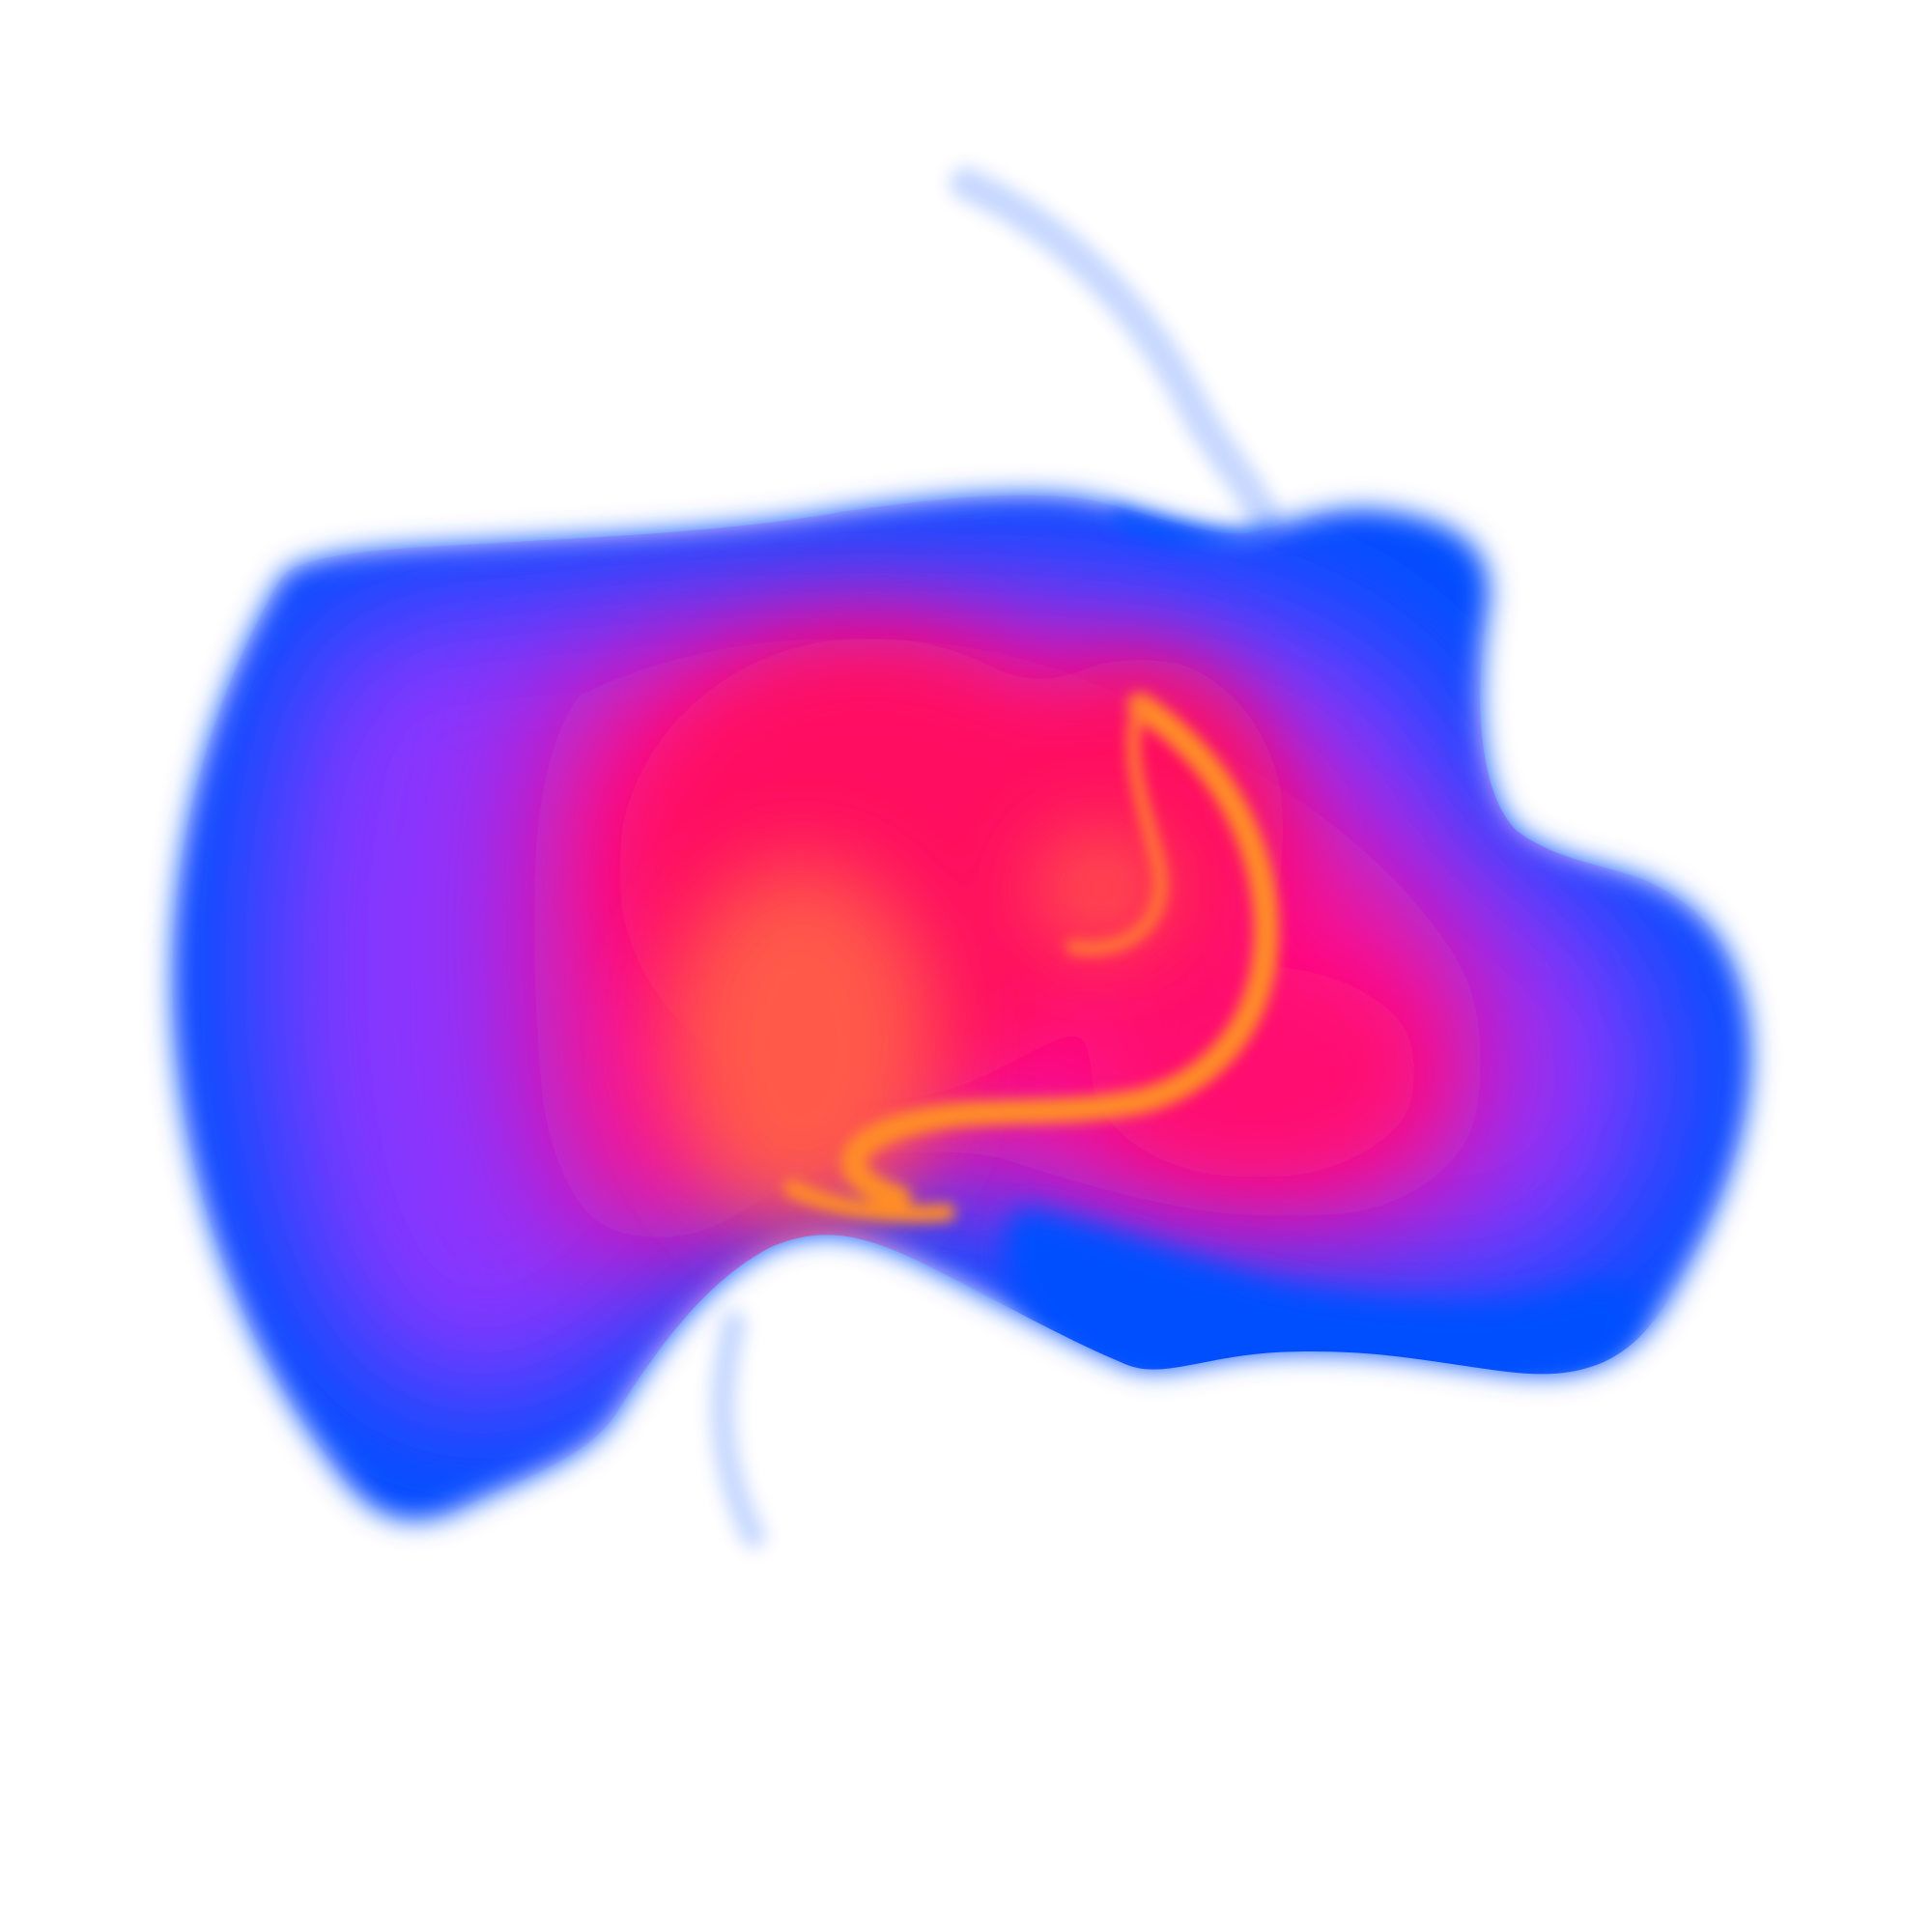 The image size is (1932, 1932). What do you see at coordinates (1031, 958) in the screenshot?
I see `orange-swirl` at bounding box center [1031, 958].